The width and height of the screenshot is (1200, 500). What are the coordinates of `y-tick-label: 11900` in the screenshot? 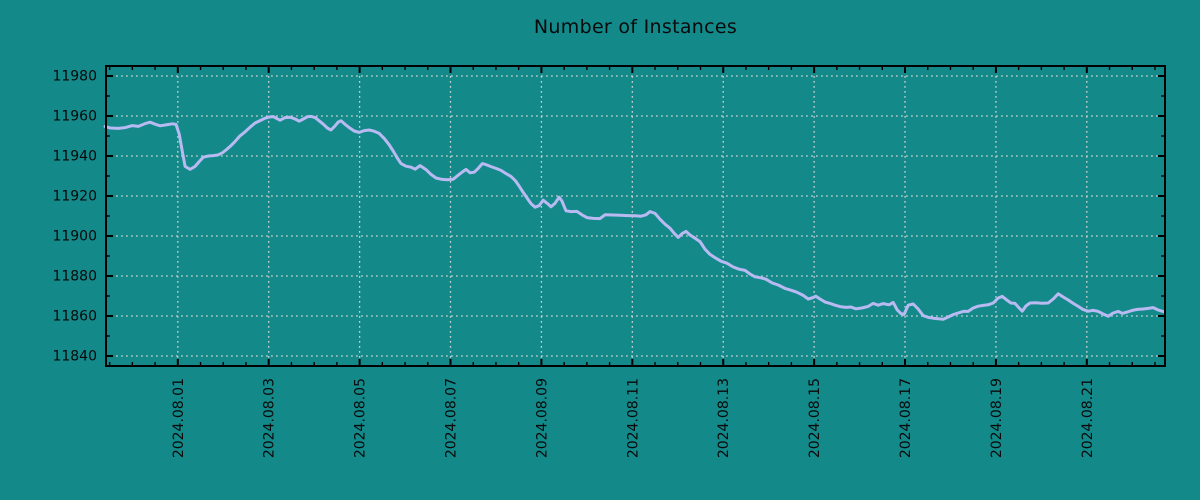 It's located at (74, 237).